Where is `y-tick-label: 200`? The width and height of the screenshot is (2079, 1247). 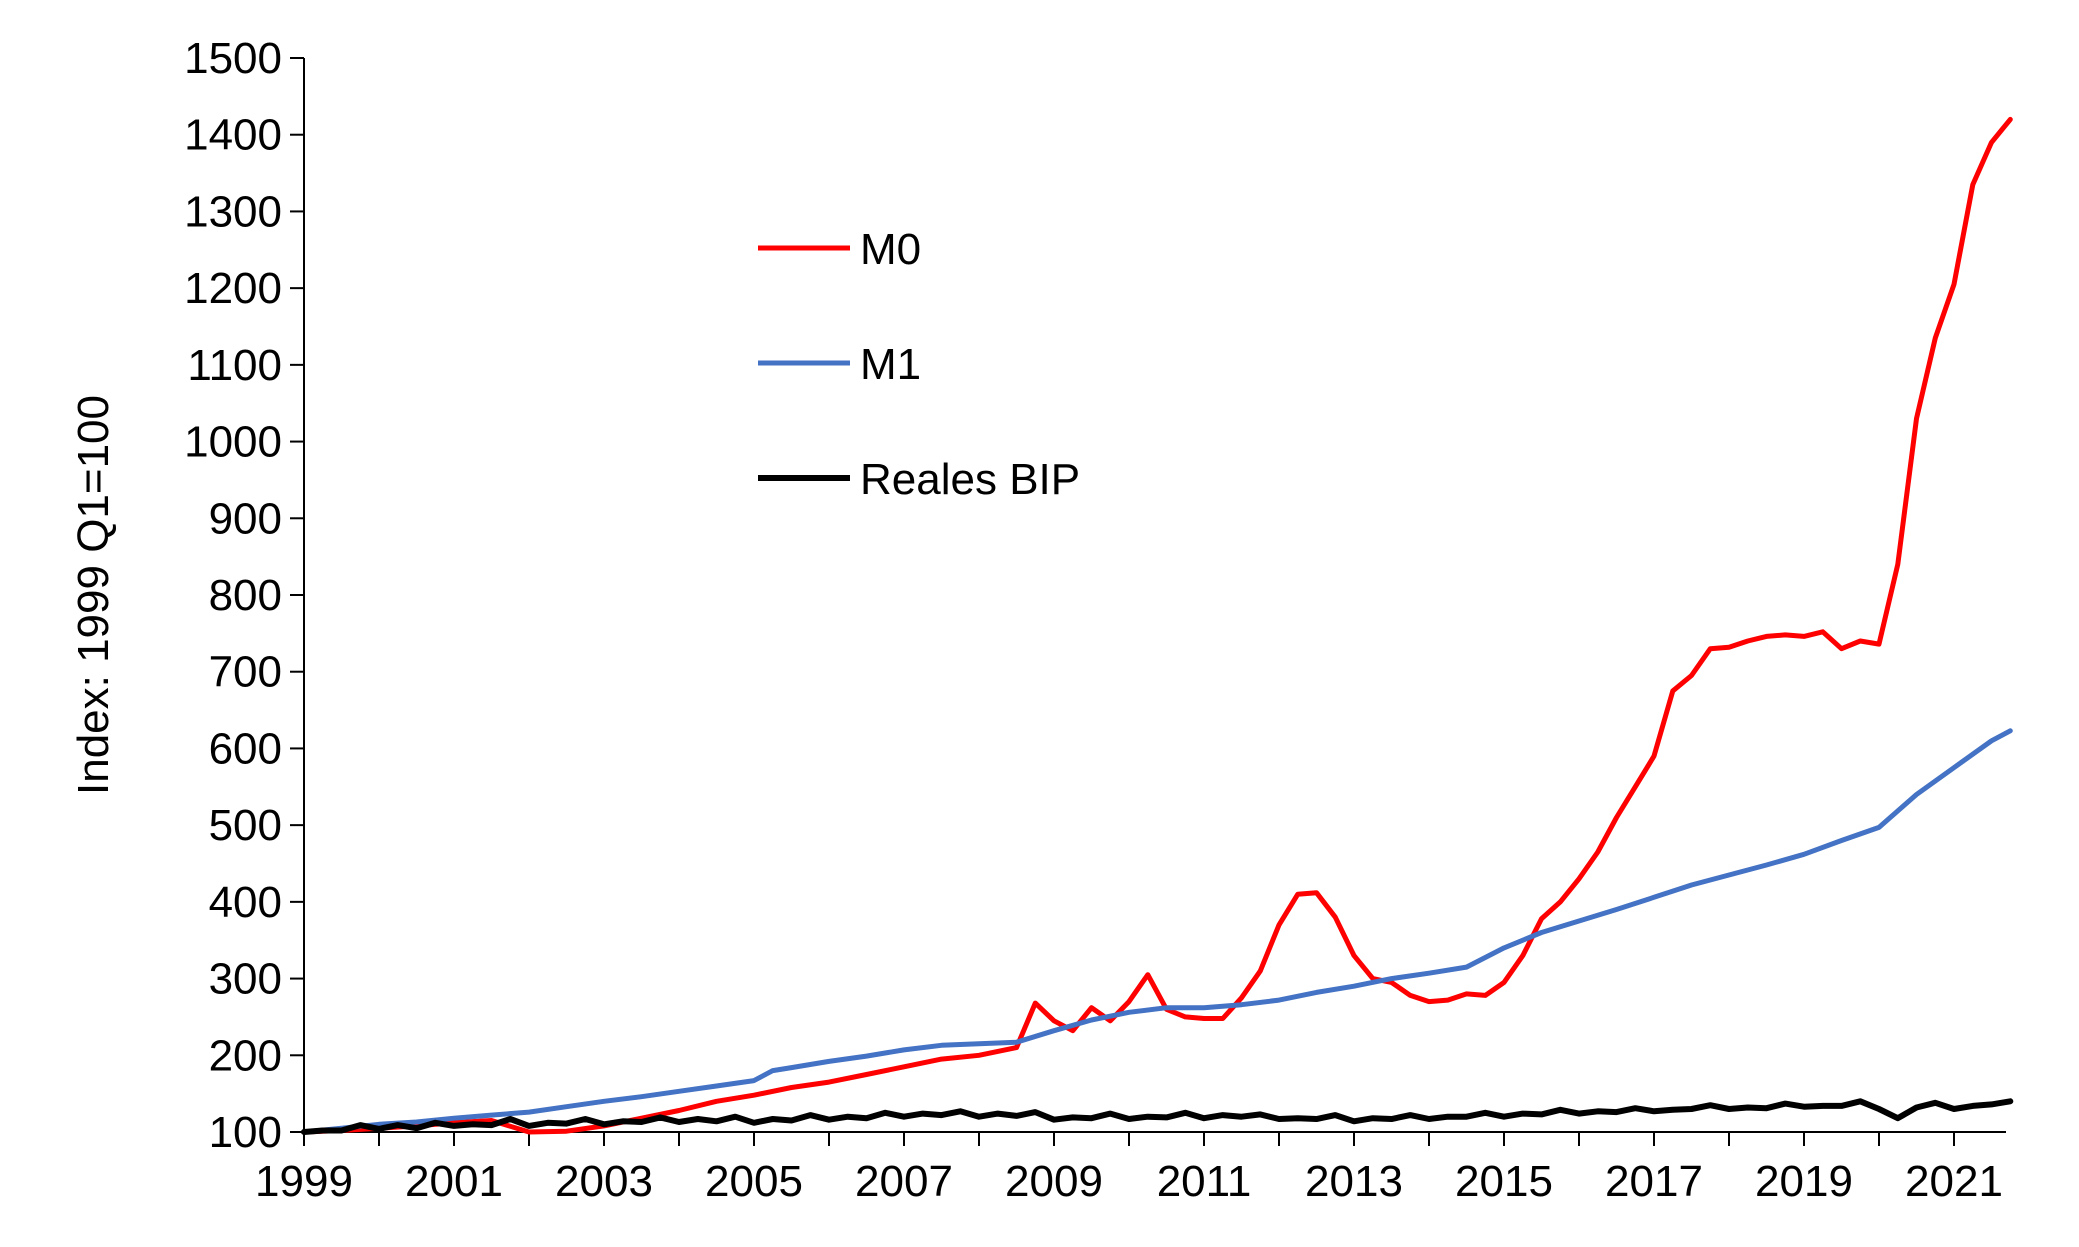 y-tick-label: 200 is located at coordinates (245, 1055).